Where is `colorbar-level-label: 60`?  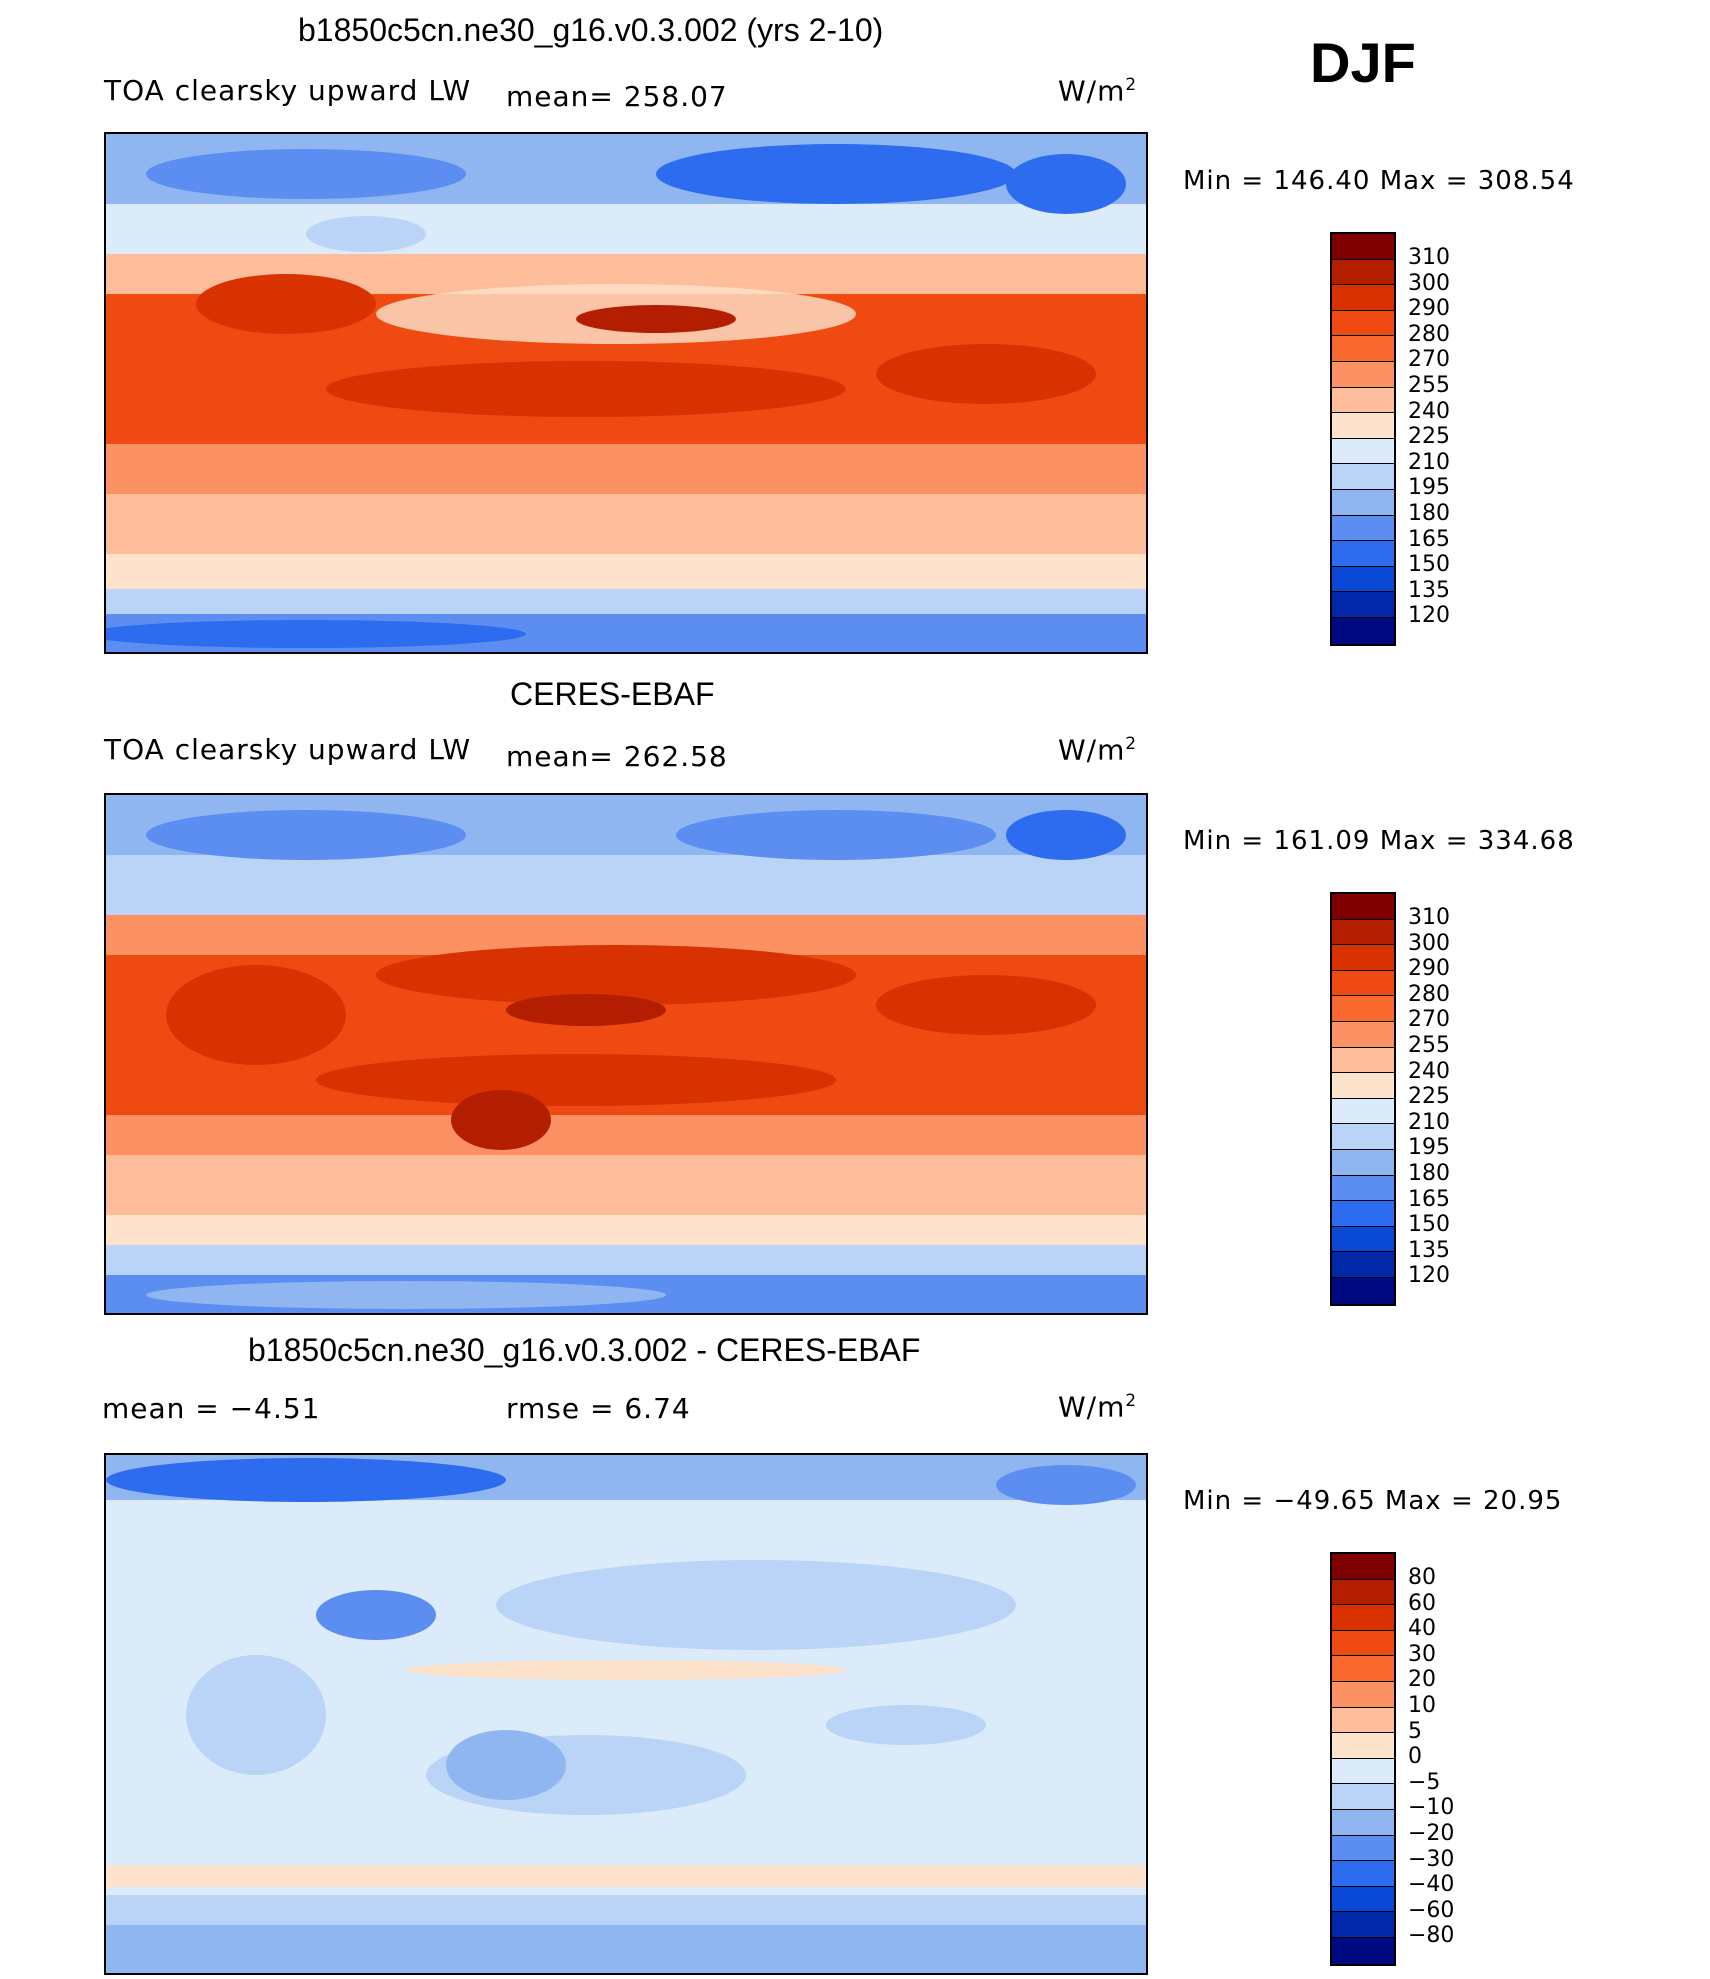
colorbar-level-label: 60 is located at coordinates (1422, 1603).